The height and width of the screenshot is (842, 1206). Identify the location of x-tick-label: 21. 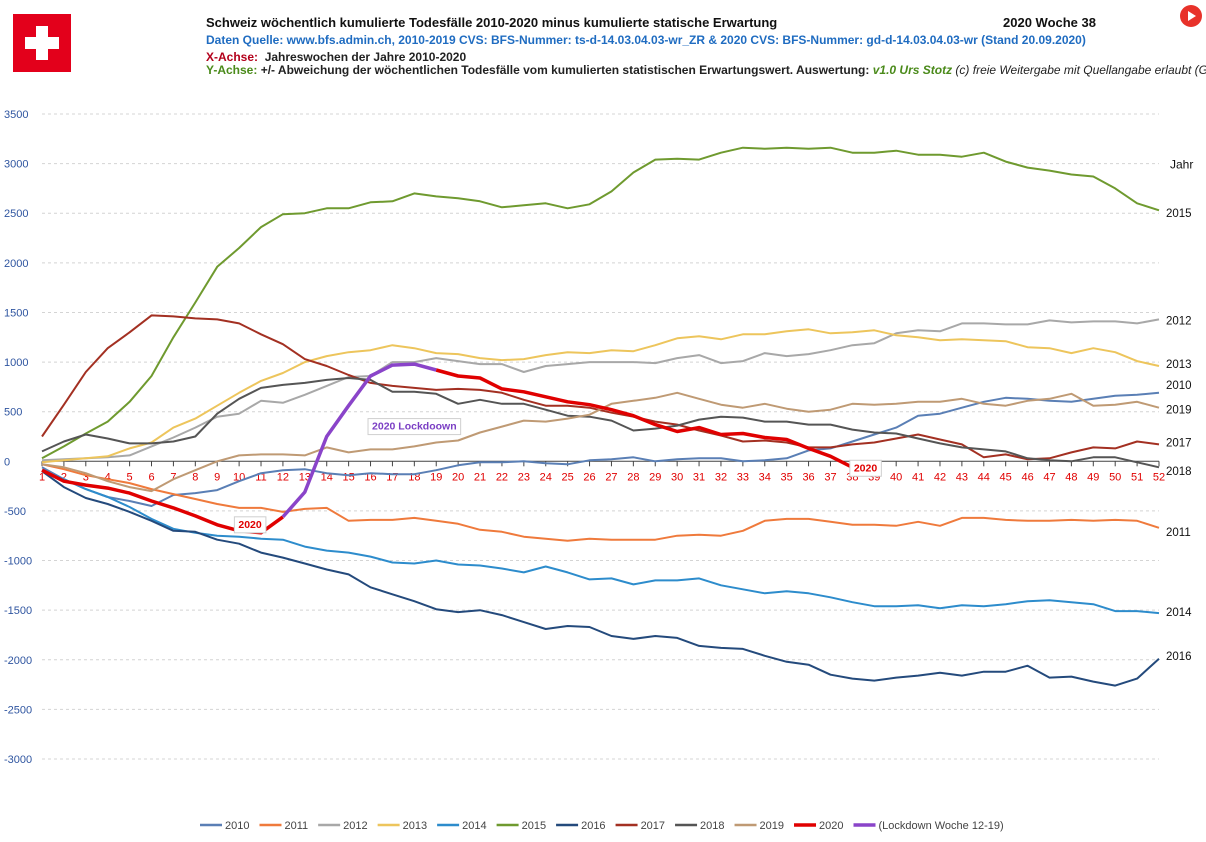
(480, 477).